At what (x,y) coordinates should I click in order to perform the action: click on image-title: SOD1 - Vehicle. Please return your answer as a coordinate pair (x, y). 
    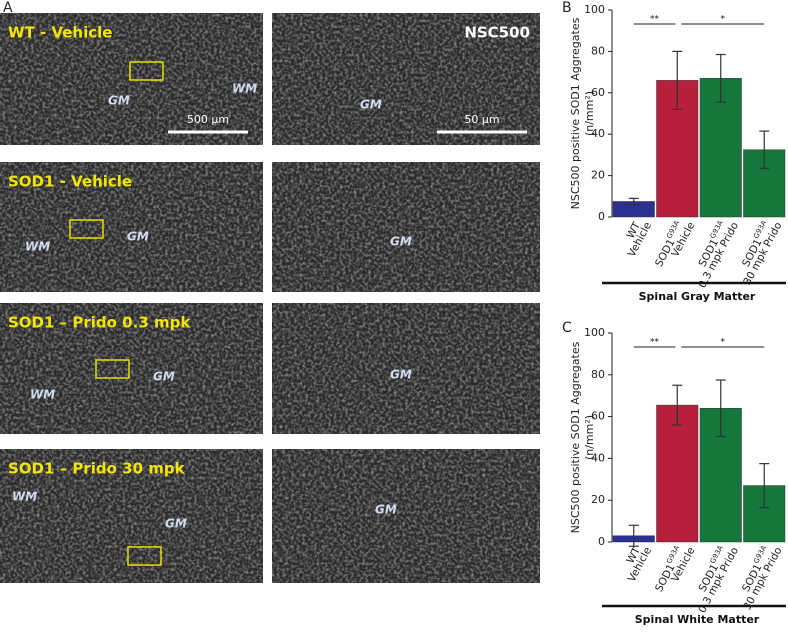
    Looking at the image, I should click on (70, 182).